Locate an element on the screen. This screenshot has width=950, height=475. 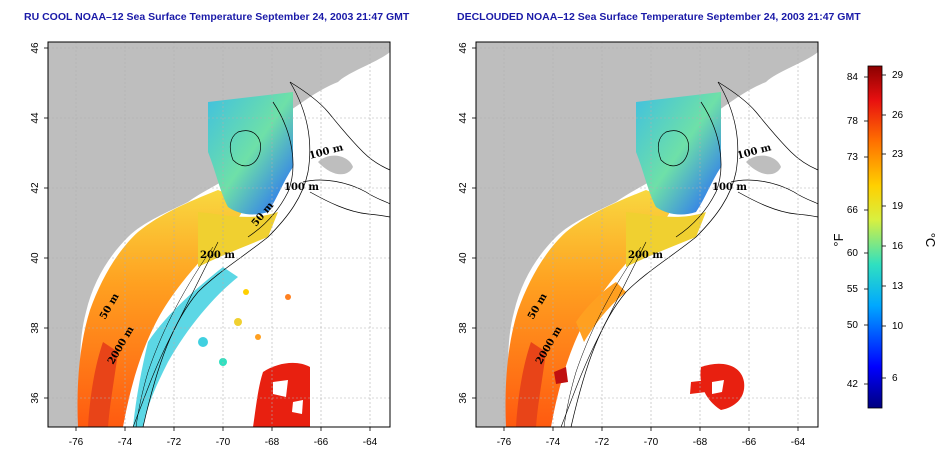
fahrenheit-tick-73: 73 is located at coordinates (853, 157).